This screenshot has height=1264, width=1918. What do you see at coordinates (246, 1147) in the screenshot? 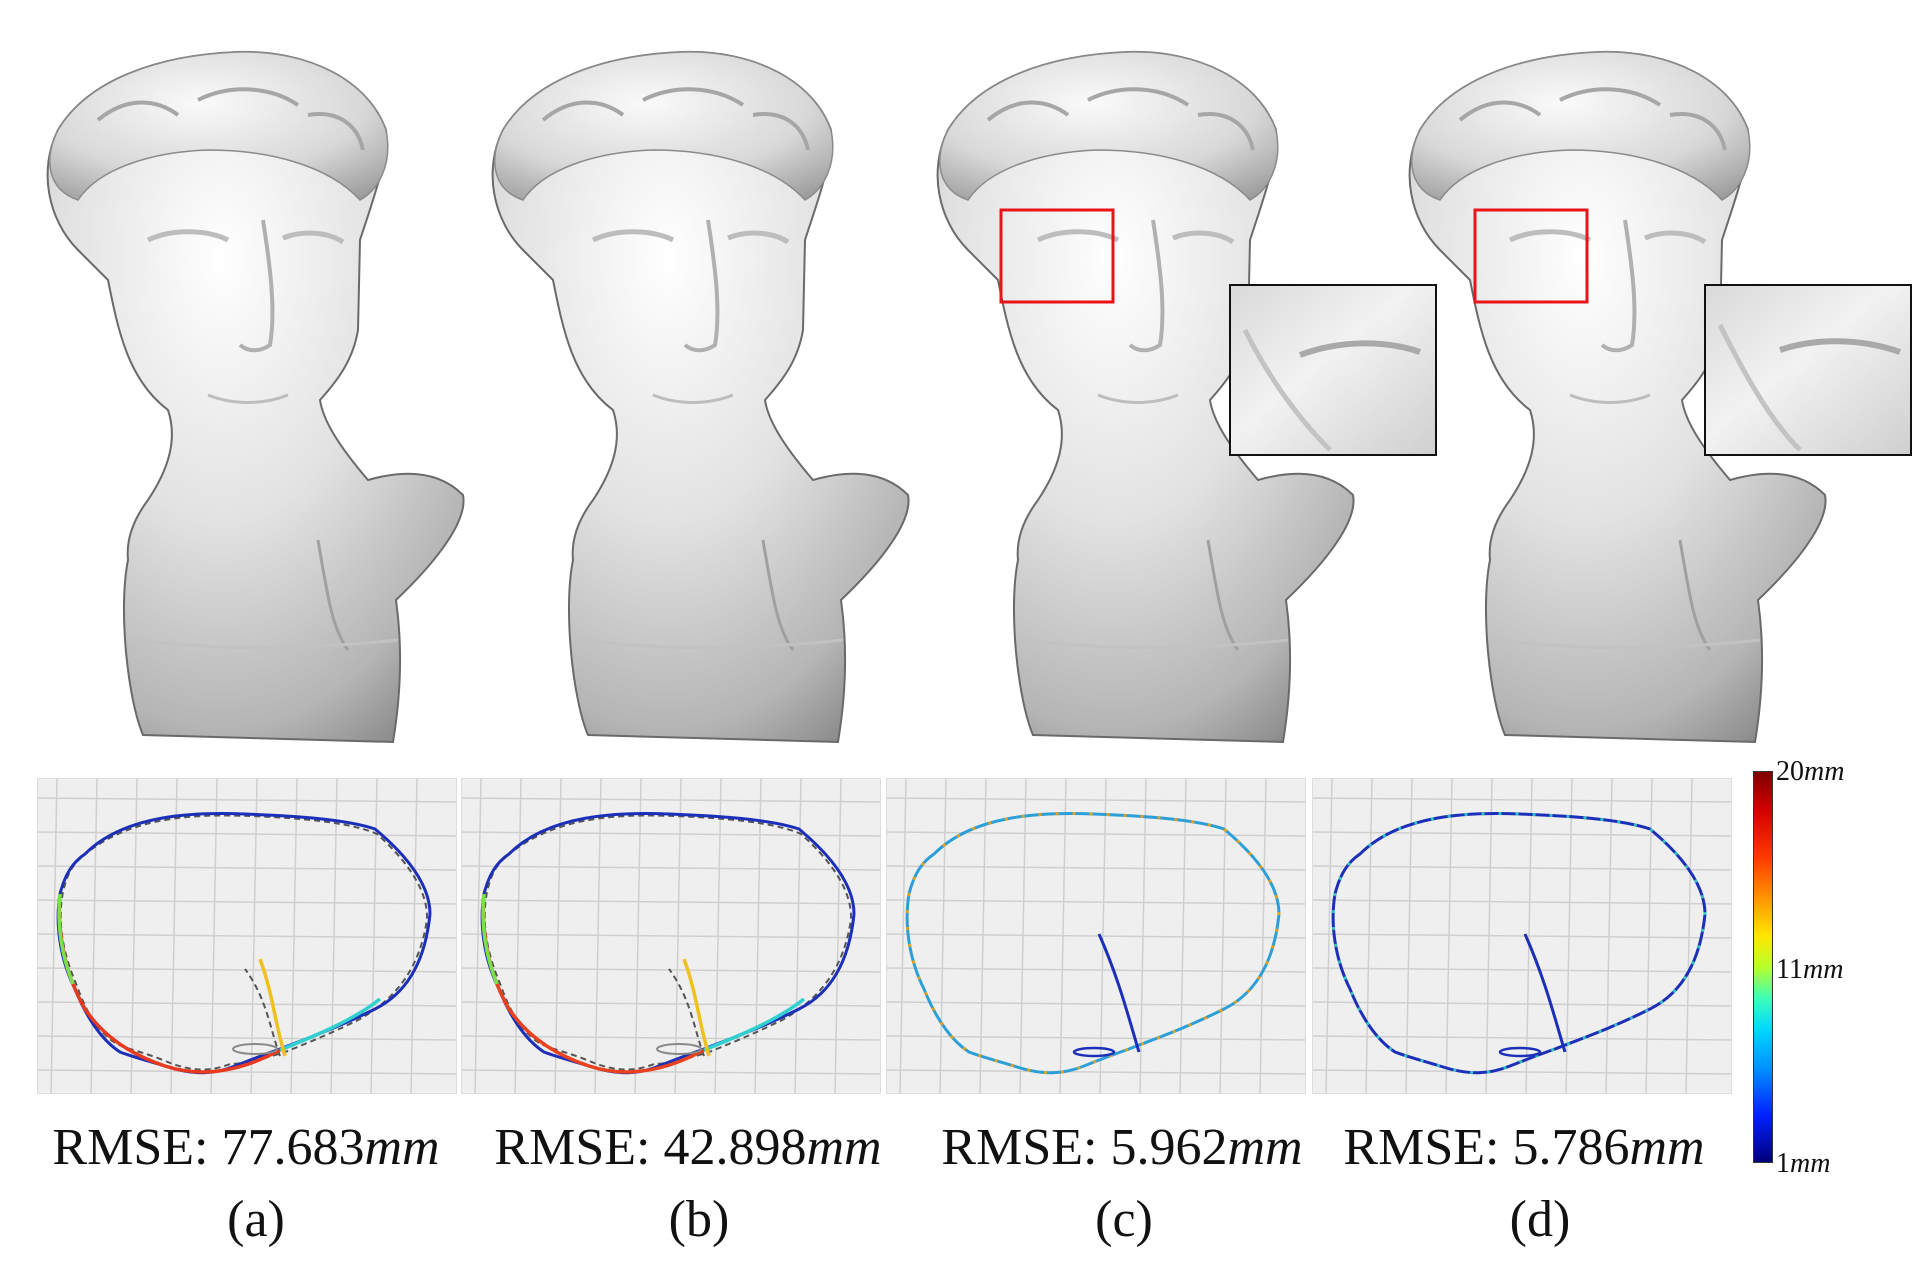
I see `rmse-label-a: RMSE: 77.683mm` at bounding box center [246, 1147].